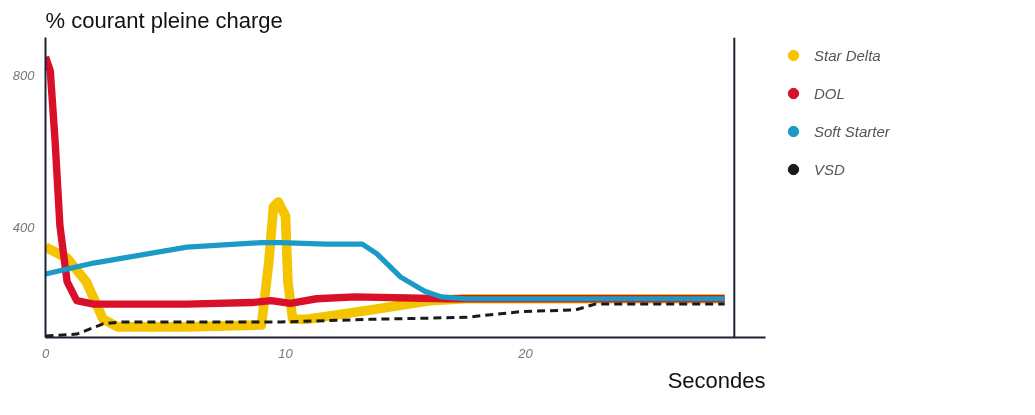 This screenshot has width=1035, height=415. I want to click on line-series, so click(386, 320).